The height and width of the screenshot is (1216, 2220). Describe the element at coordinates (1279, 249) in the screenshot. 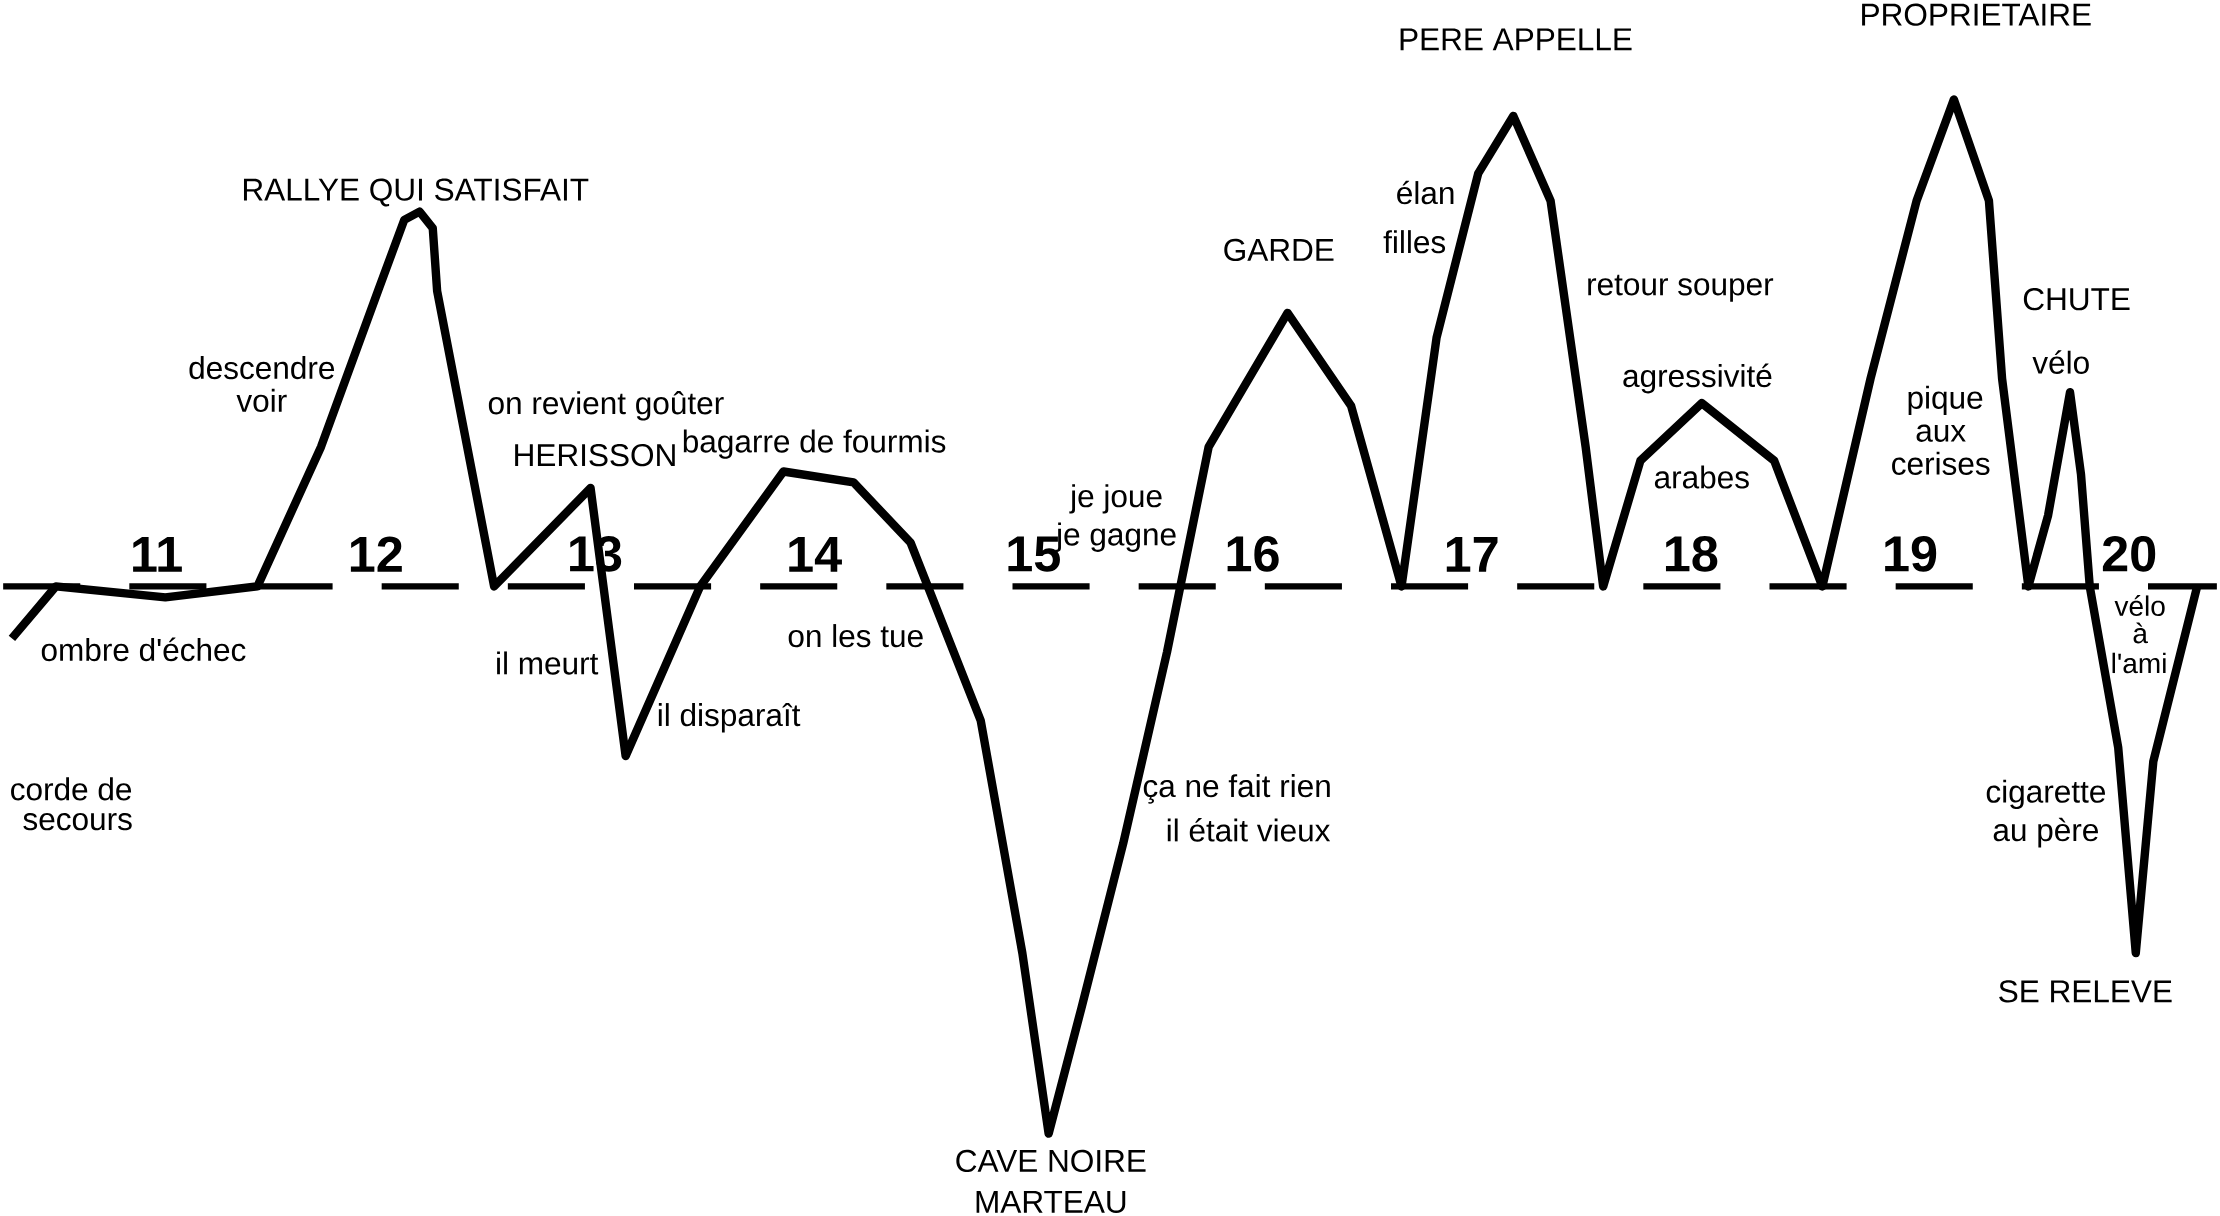

I see `annotation: GARDE` at that location.